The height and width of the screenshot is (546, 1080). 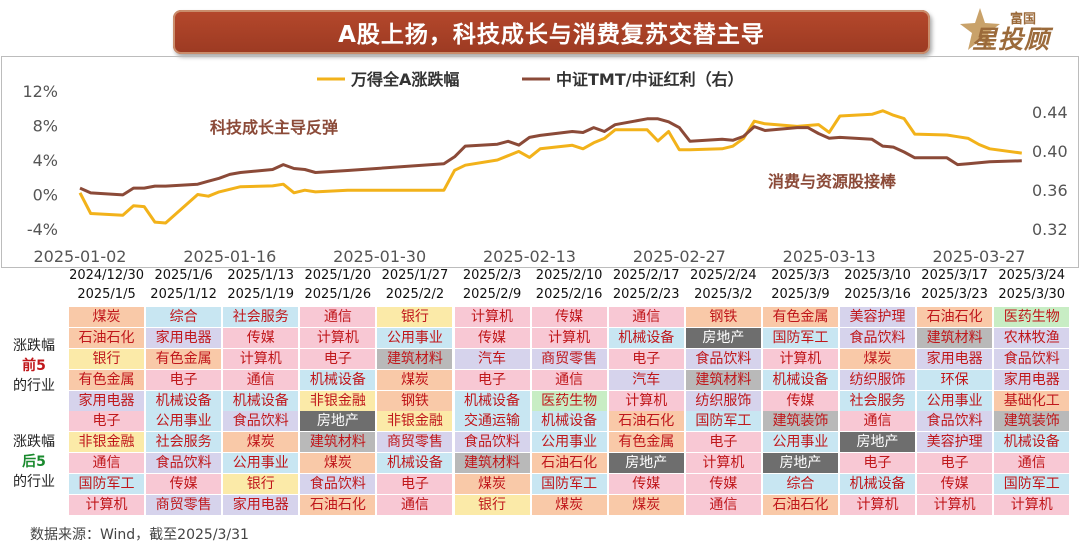 What do you see at coordinates (492, 421) in the screenshot?
I see `bottom5-industry-cell: 交通运输` at bounding box center [492, 421].